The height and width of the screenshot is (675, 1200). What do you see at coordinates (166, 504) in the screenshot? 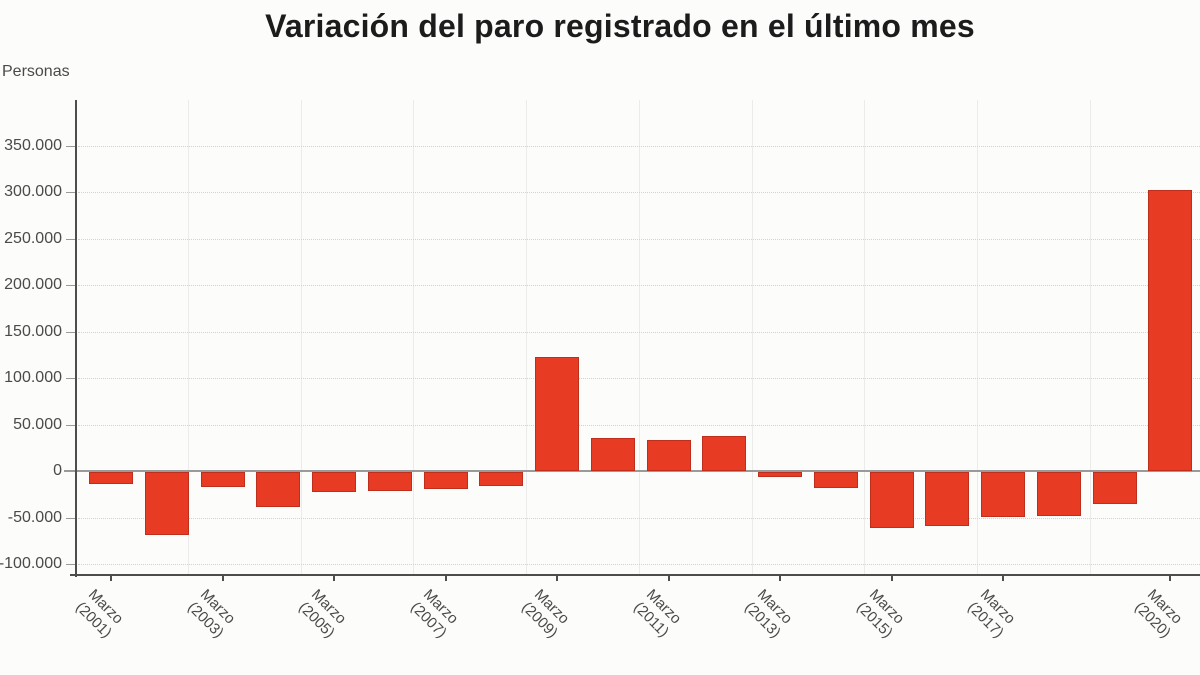
I see `bar-marzo-2002` at bounding box center [166, 504].